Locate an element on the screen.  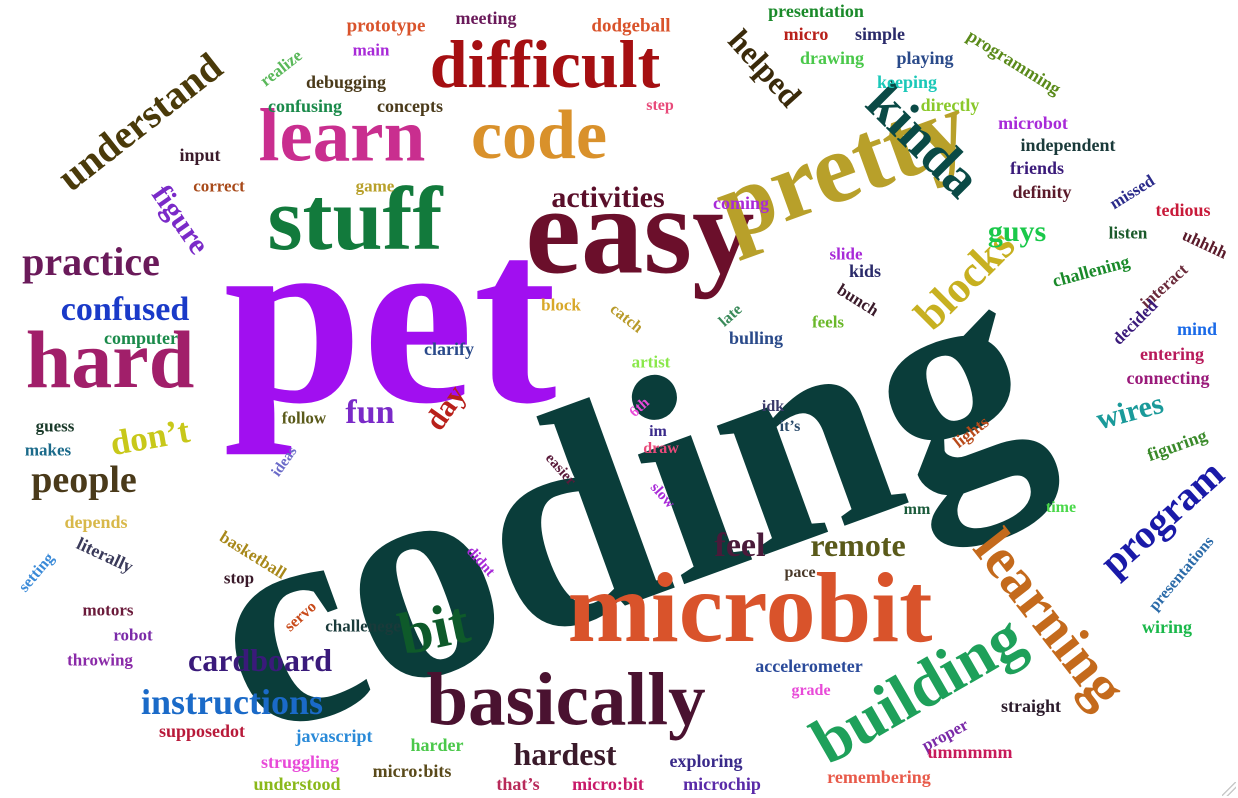
word-116: straight is located at coordinates (1031, 706).